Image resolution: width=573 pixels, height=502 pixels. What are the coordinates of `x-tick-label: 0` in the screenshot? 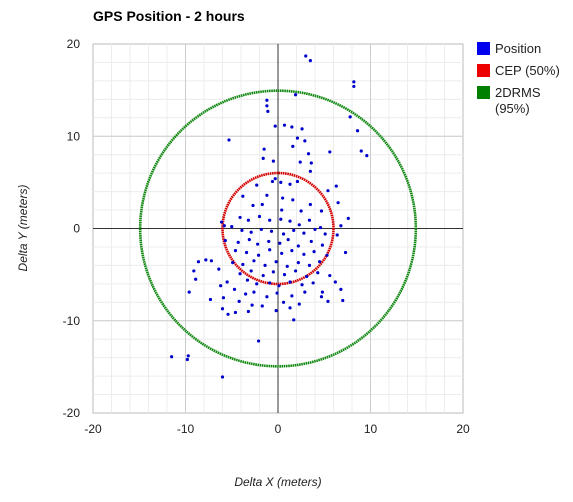 It's located at (278, 429).